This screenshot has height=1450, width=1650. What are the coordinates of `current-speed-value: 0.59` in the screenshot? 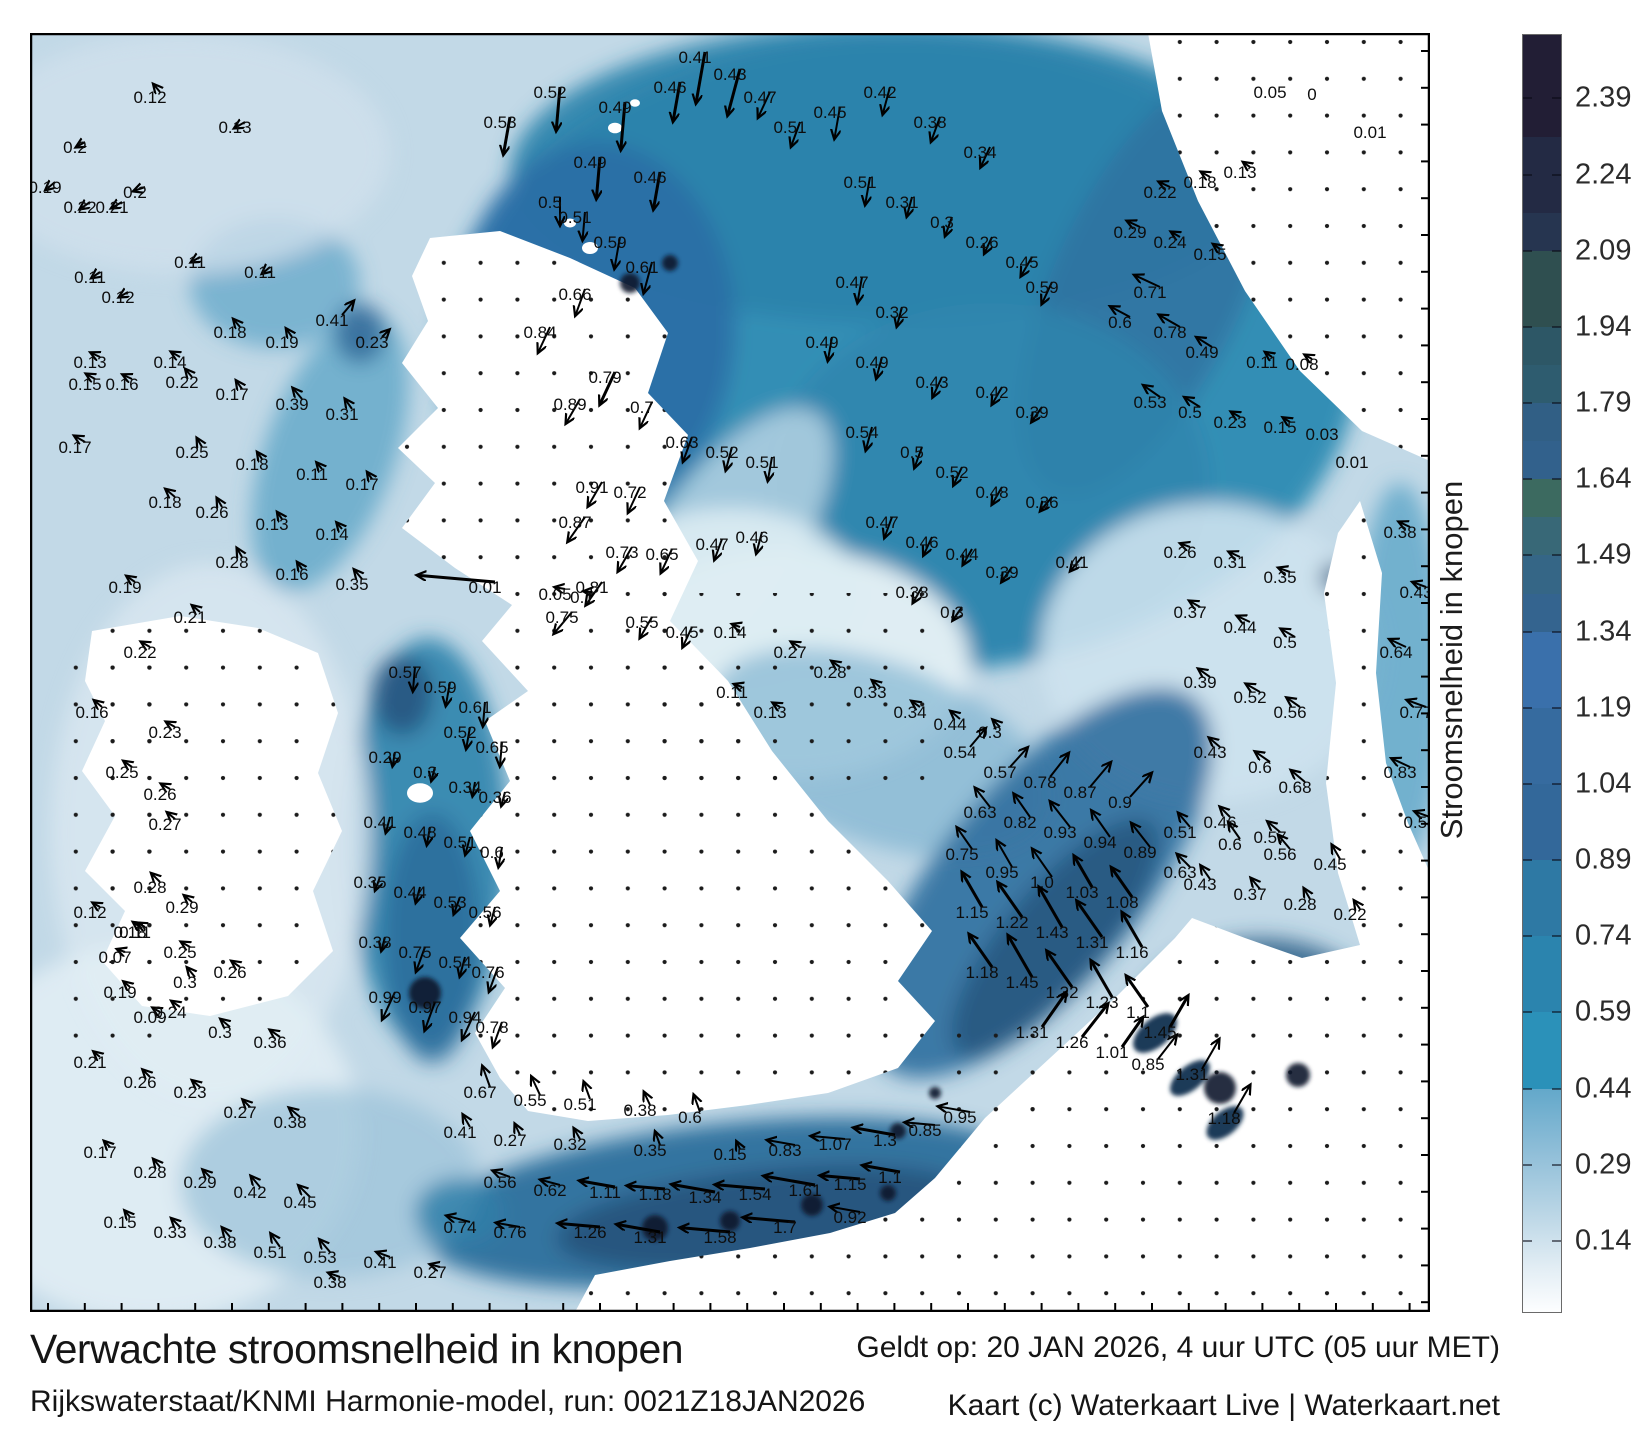 It's located at (609, 242).